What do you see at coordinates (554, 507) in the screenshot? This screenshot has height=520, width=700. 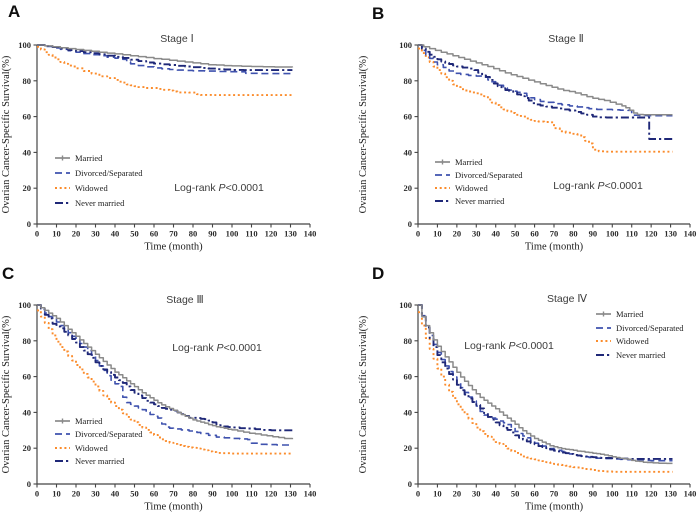 I see `x-axis-label: Time (month)` at bounding box center [554, 507].